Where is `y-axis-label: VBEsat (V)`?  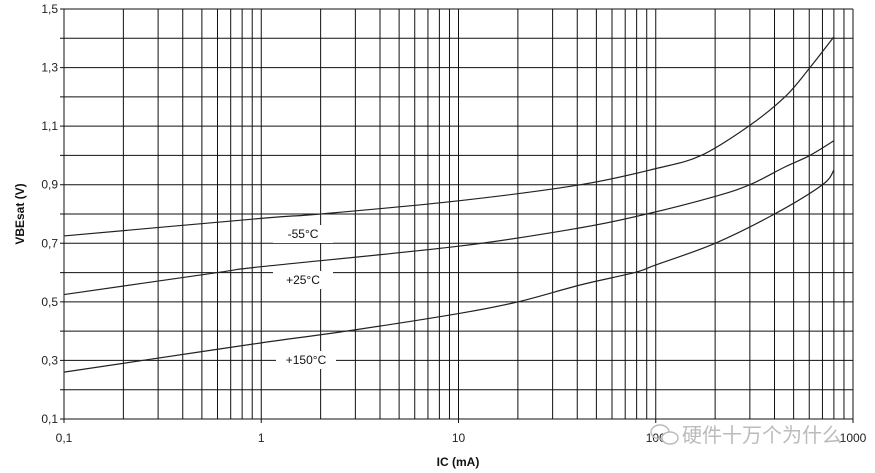 y-axis-label: VBEsat (V) is located at coordinates (20, 213).